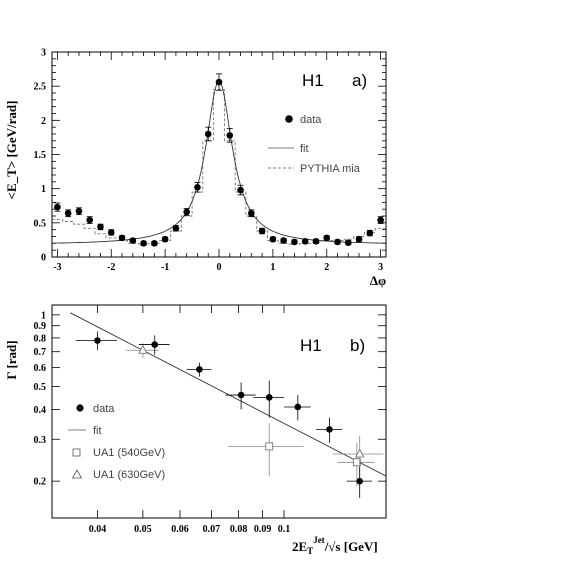 The image size is (567, 567). Describe the element at coordinates (116, 442) in the screenshot. I see `legend-b: data fit UA1 (540GeV) UA1 (630GeV)` at that location.